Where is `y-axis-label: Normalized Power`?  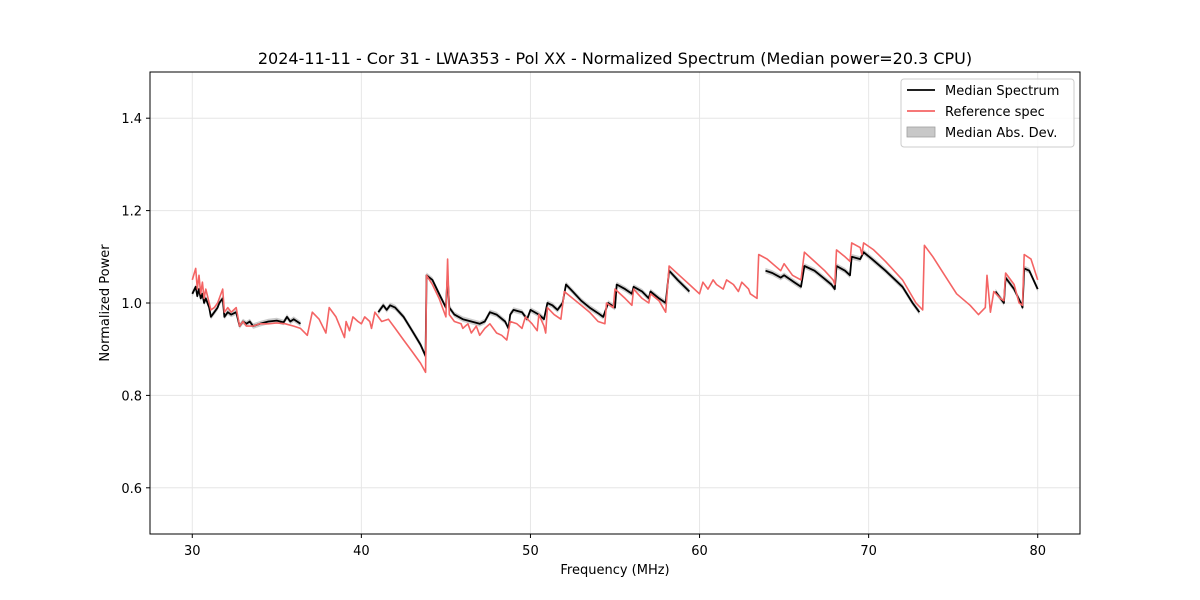
y-axis-label: Normalized Power is located at coordinates (105, 303).